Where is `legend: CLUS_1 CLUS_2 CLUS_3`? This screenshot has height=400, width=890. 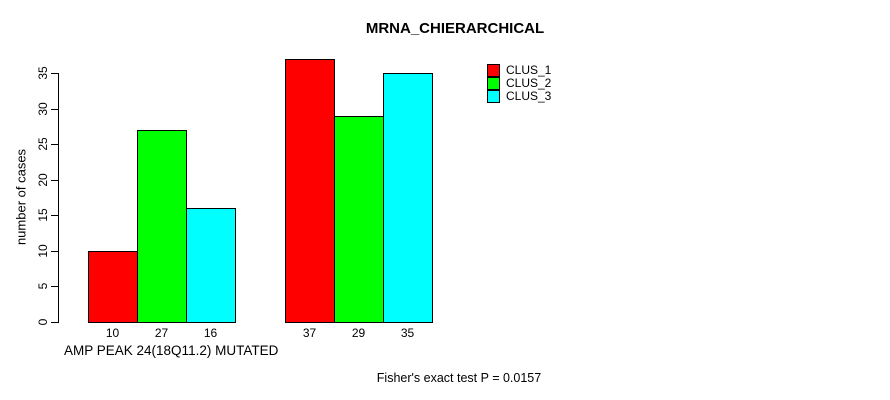
legend: CLUS_1 CLUS_2 CLUS_3 is located at coordinates (519, 83).